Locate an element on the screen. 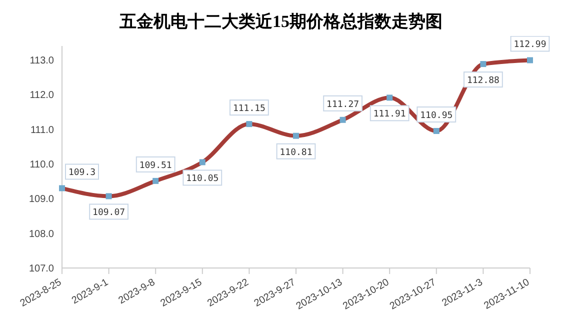 The image size is (562, 330). data-label: 112.99 is located at coordinates (530, 45).